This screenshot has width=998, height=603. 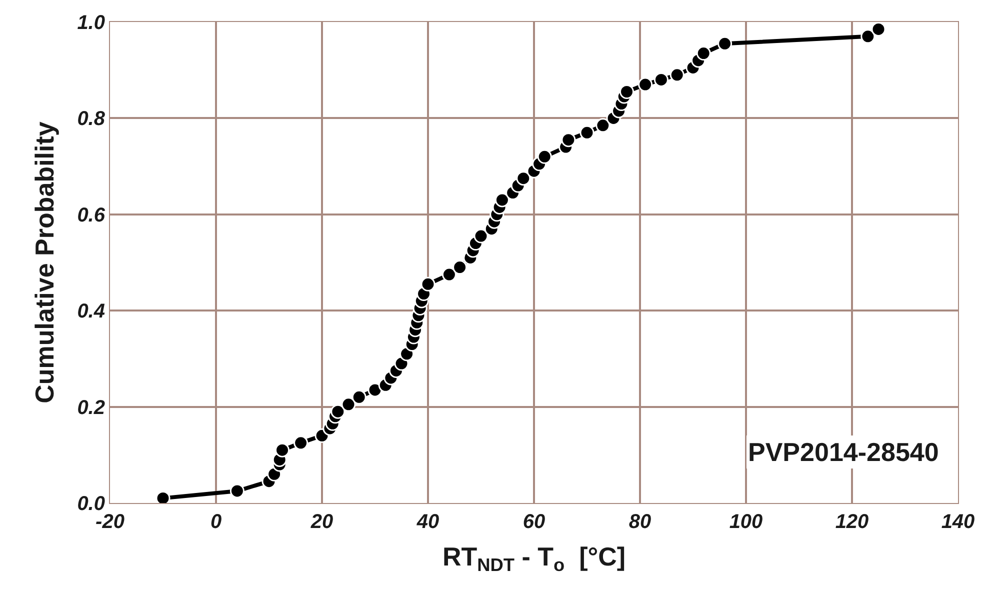 What do you see at coordinates (322, 522) in the screenshot?
I see `x-tick-label: 20` at bounding box center [322, 522].